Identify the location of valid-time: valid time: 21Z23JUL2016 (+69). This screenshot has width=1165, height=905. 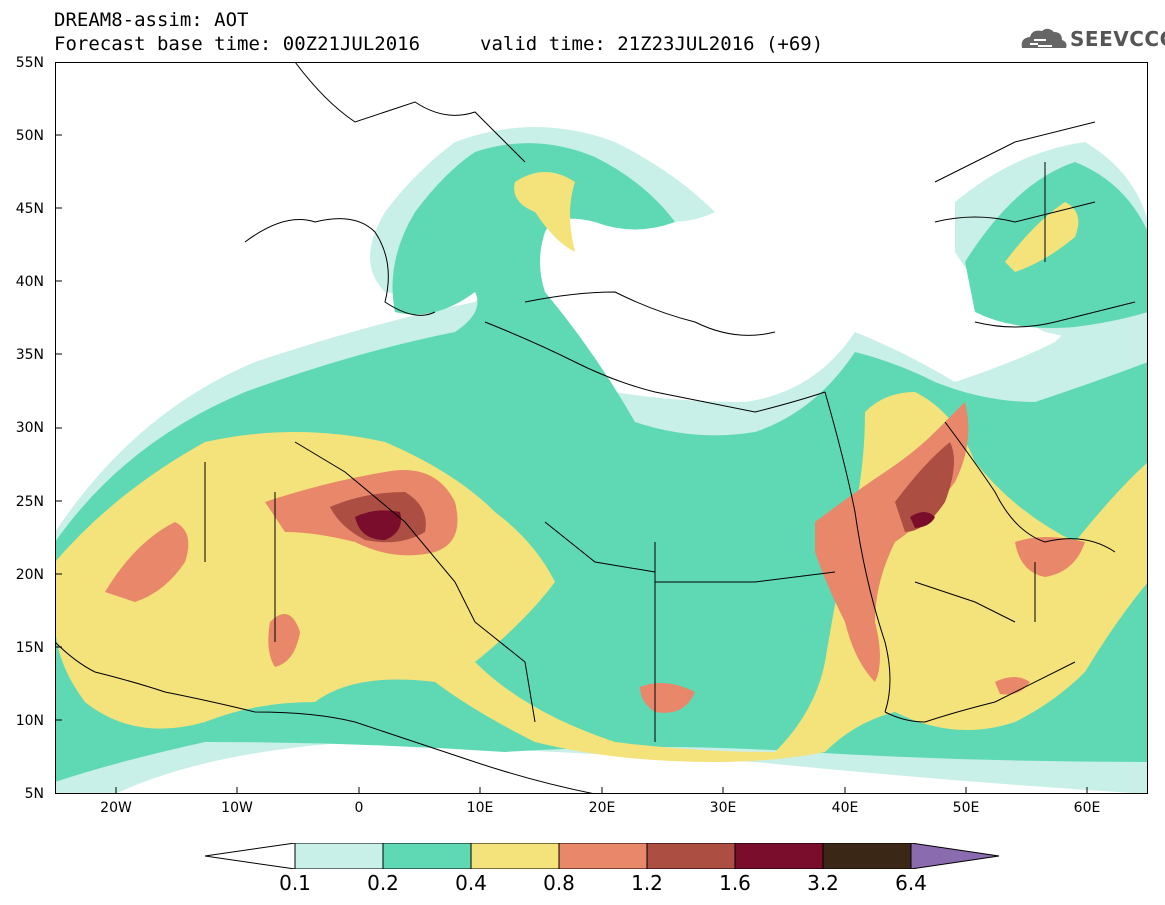
(652, 44).